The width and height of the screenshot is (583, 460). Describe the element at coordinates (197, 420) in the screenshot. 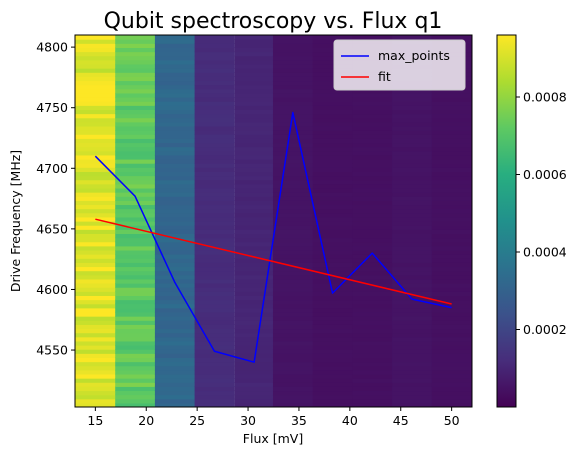

I see `x-tick-label: 25` at that location.